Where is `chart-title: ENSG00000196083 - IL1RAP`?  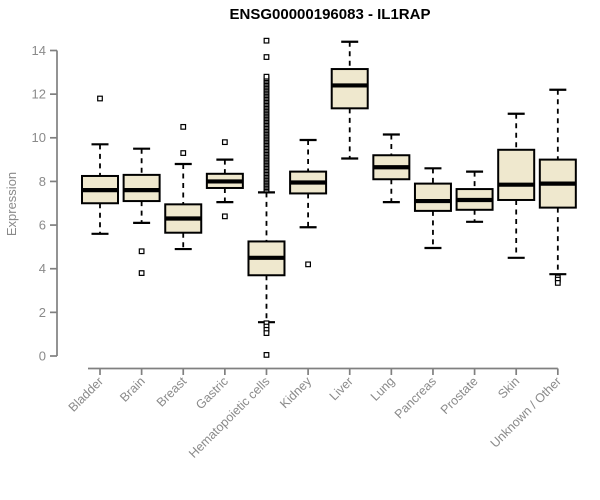
chart-title: ENSG00000196083 - IL1RAP is located at coordinates (330, 14).